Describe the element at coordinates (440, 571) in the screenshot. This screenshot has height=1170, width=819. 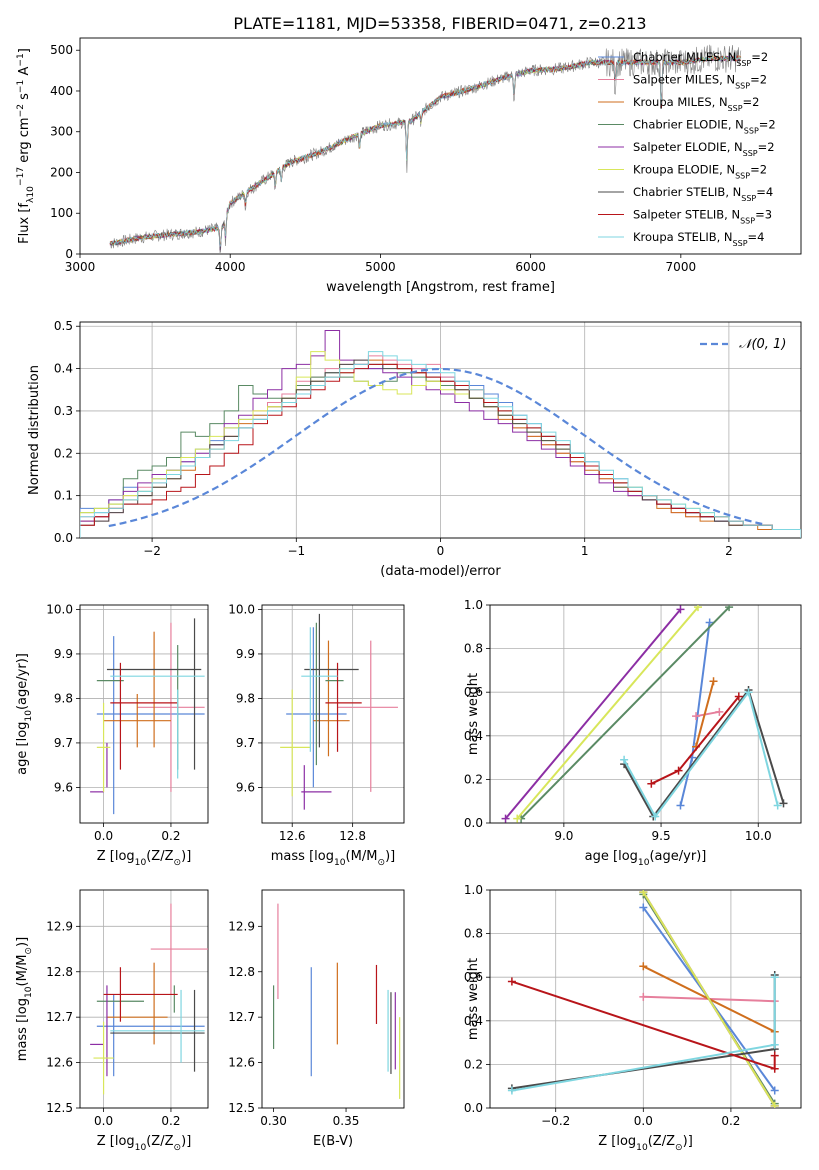
I see `residual-hist-xlabel: (data-model)/error` at that location.